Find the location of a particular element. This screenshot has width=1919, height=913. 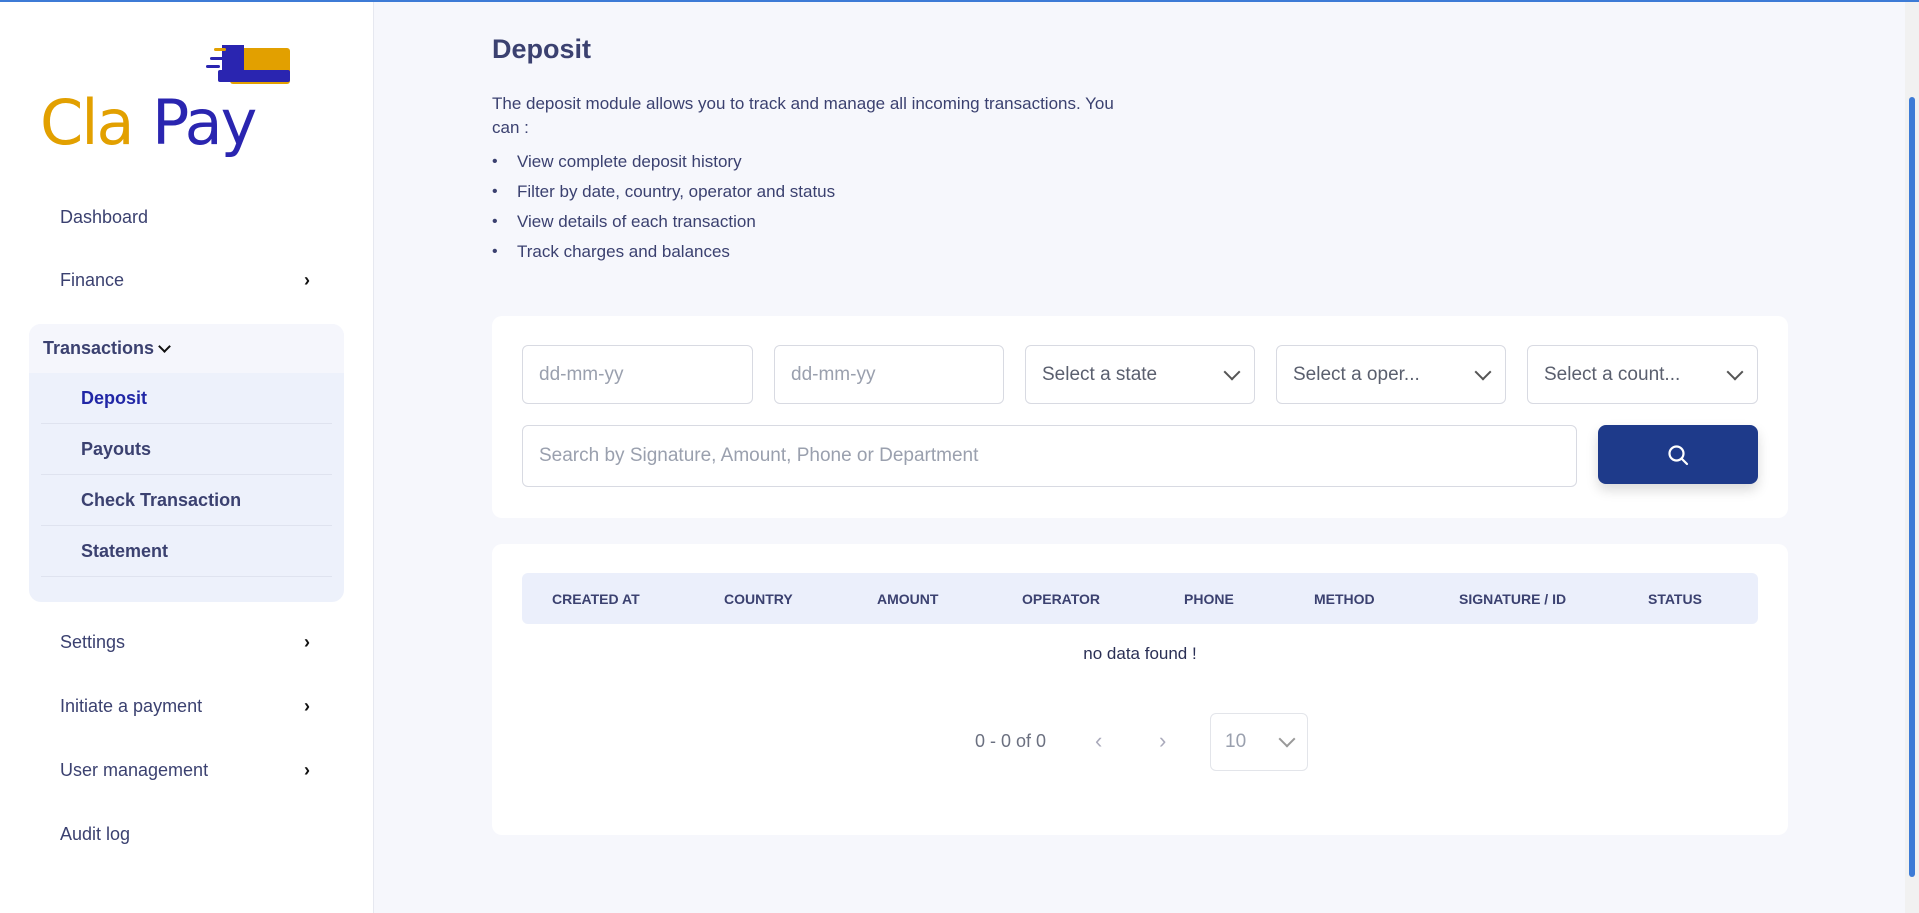

feature-item: View complete deposit history is located at coordinates (742, 162).